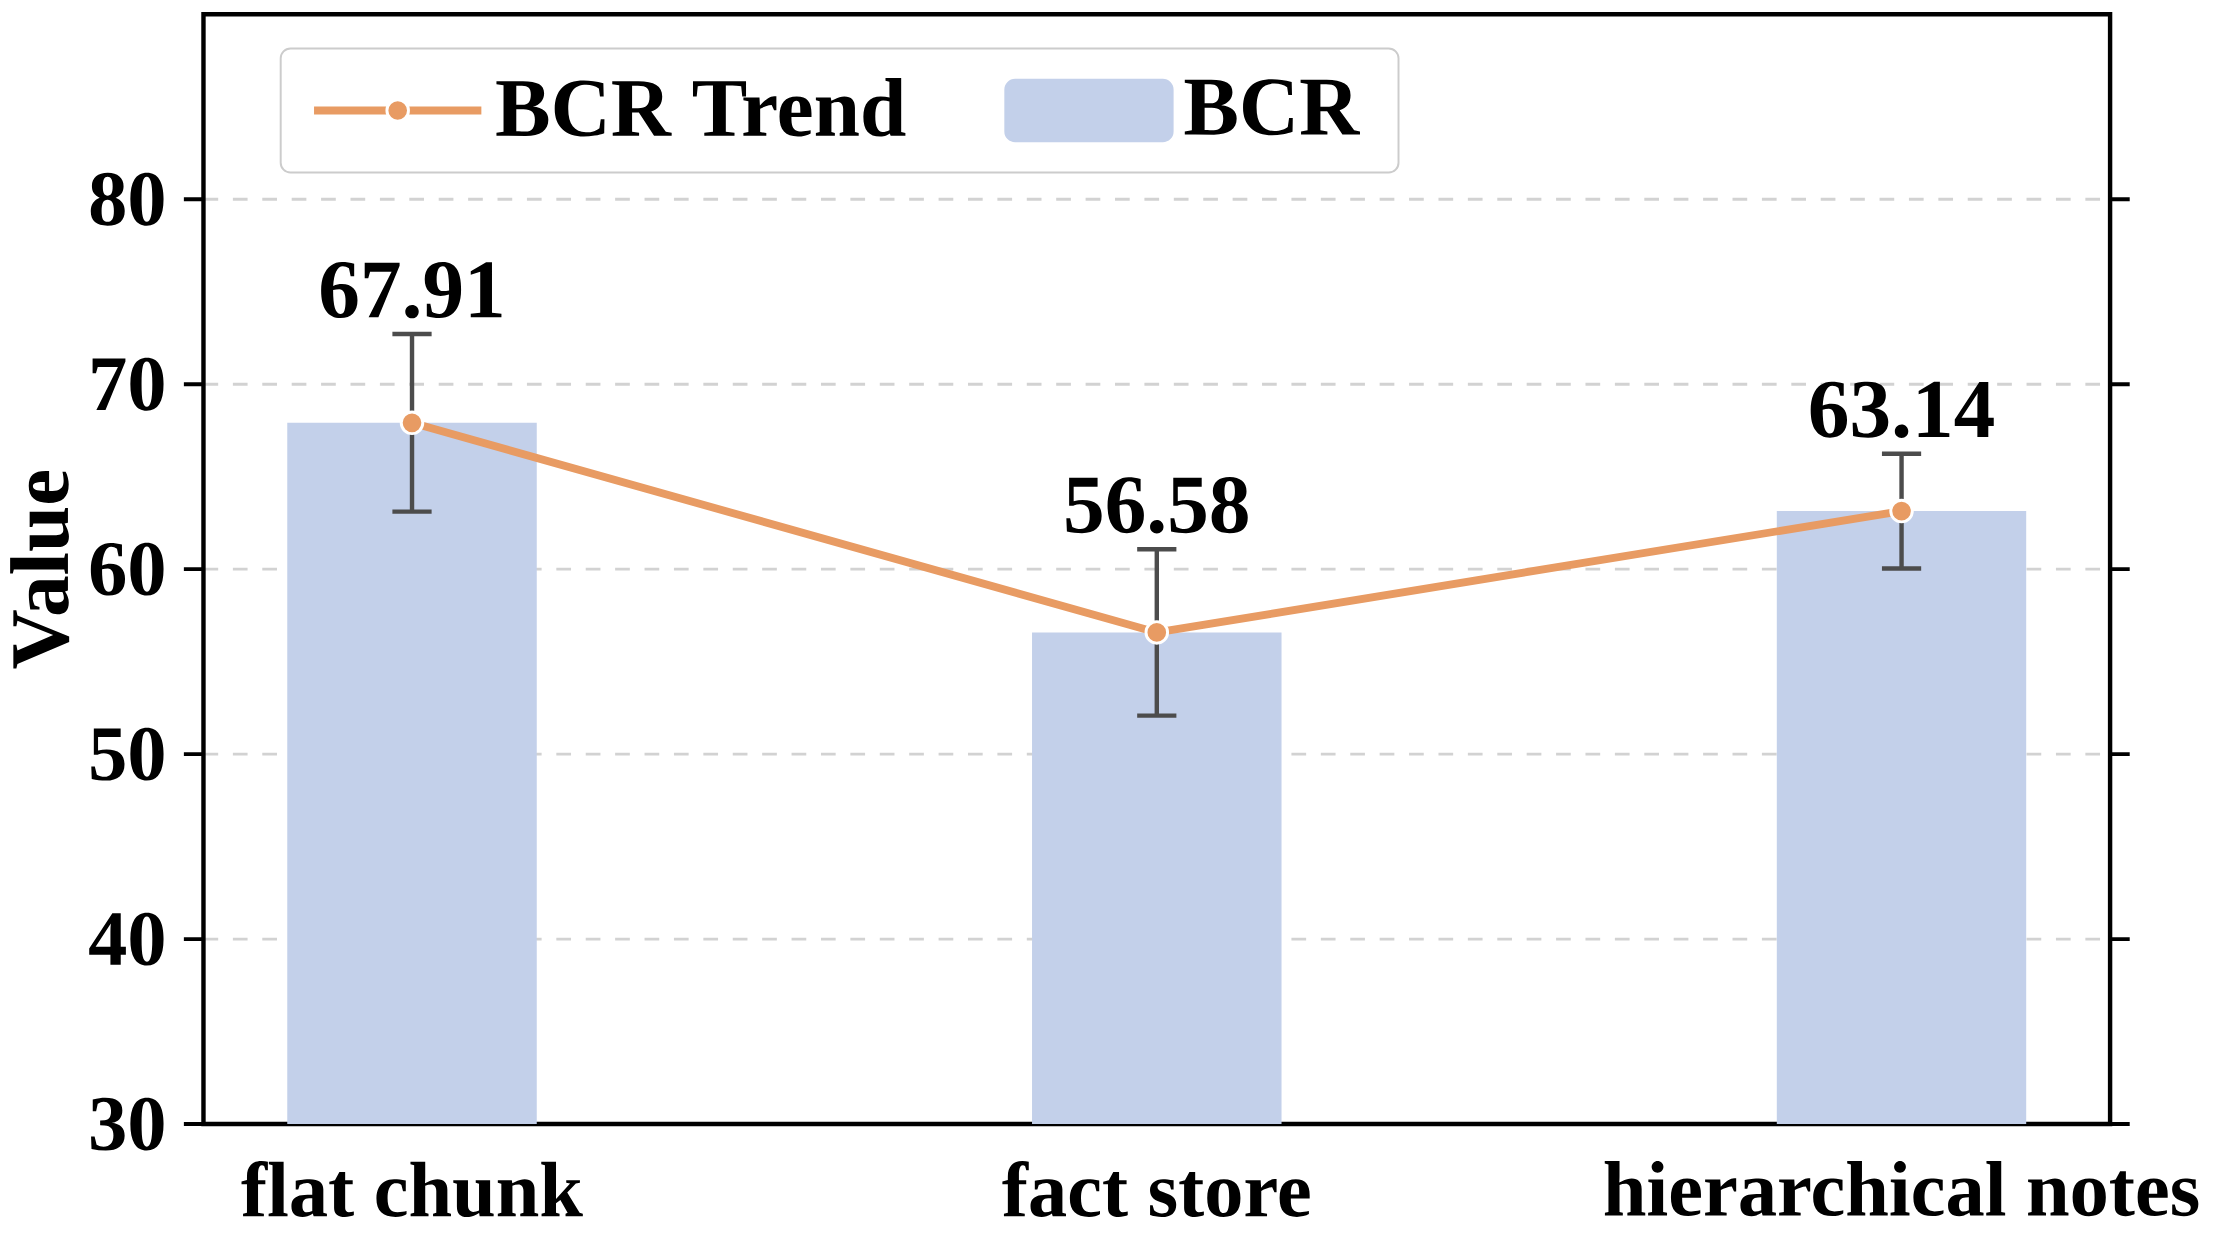 This screenshot has height=1241, width=2231. What do you see at coordinates (1902, 410) in the screenshot?
I see `data-label: 63.14` at bounding box center [1902, 410].